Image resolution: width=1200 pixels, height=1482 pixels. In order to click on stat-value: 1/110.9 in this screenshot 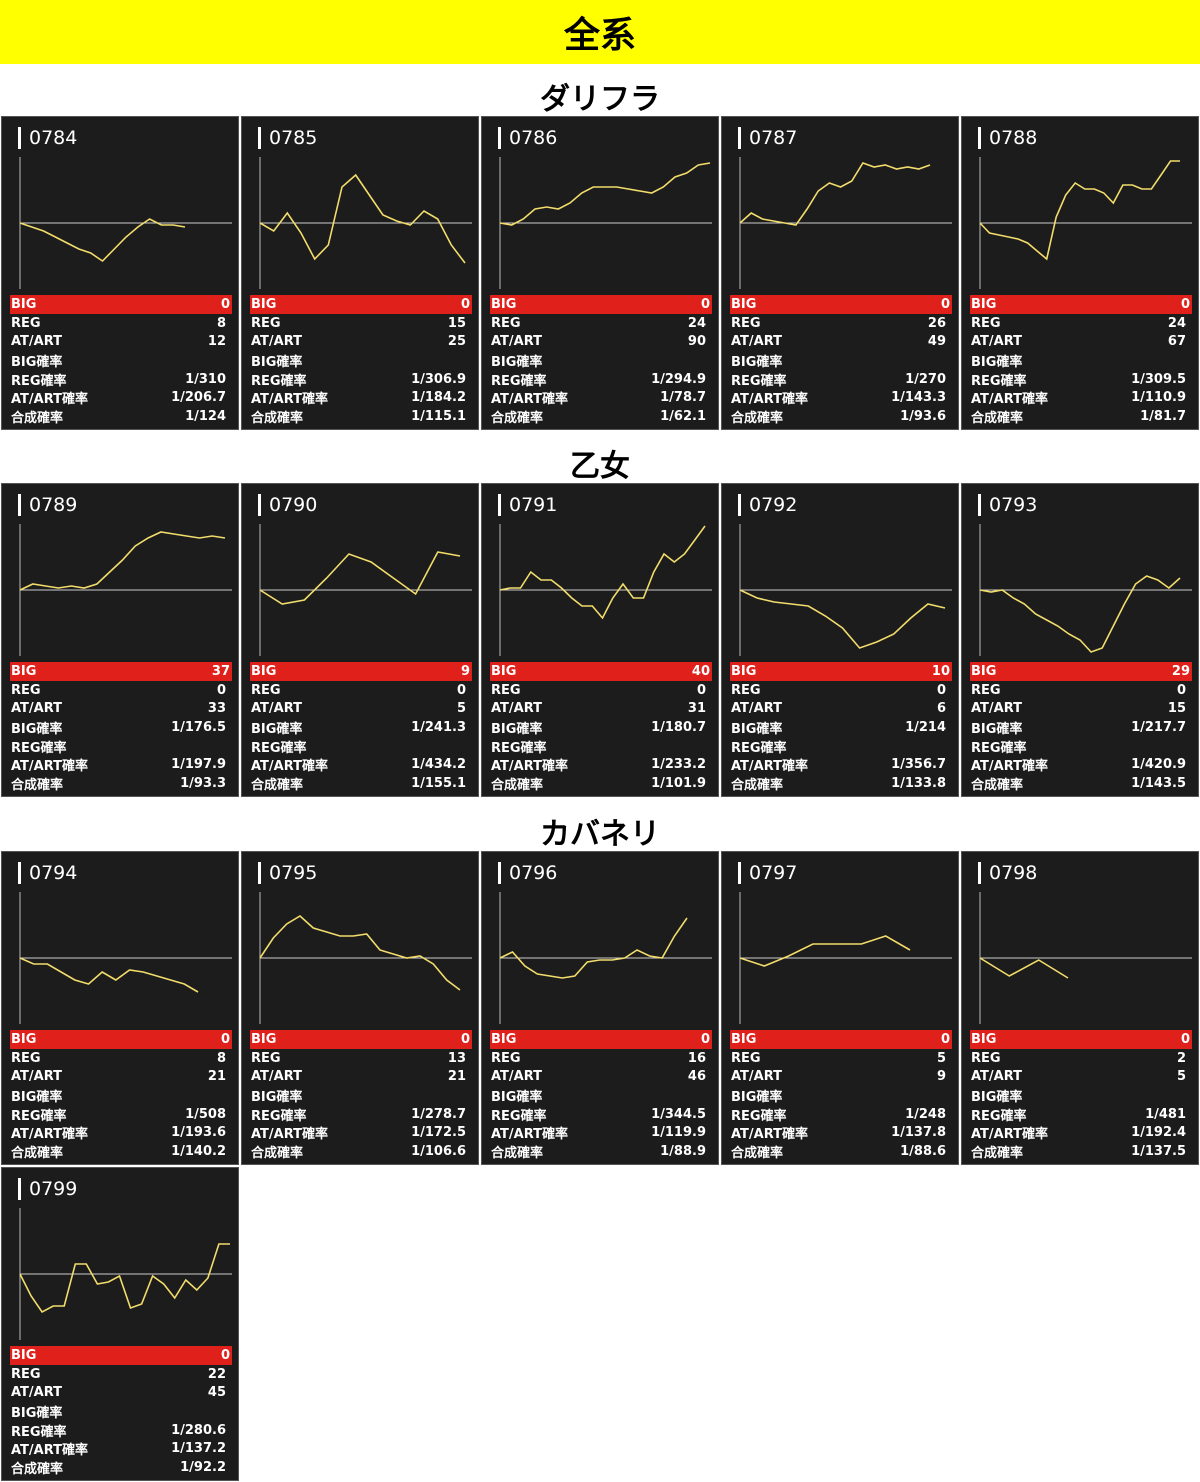, I will do `click(1158, 398)`.